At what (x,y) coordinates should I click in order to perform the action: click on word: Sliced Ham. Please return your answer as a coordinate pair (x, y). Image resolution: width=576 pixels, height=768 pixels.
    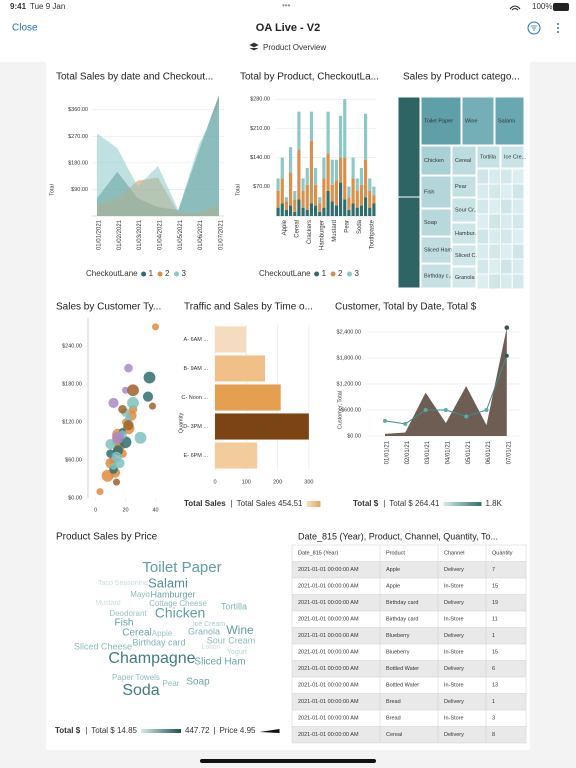
    Looking at the image, I should click on (219, 662).